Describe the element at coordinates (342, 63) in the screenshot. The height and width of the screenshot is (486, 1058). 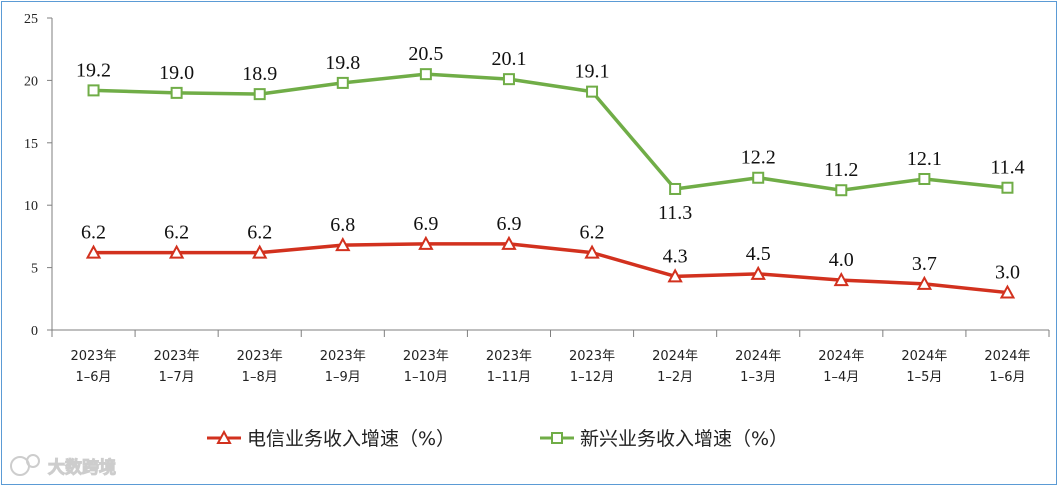
I see `emerging-data-label: 19.8` at that location.